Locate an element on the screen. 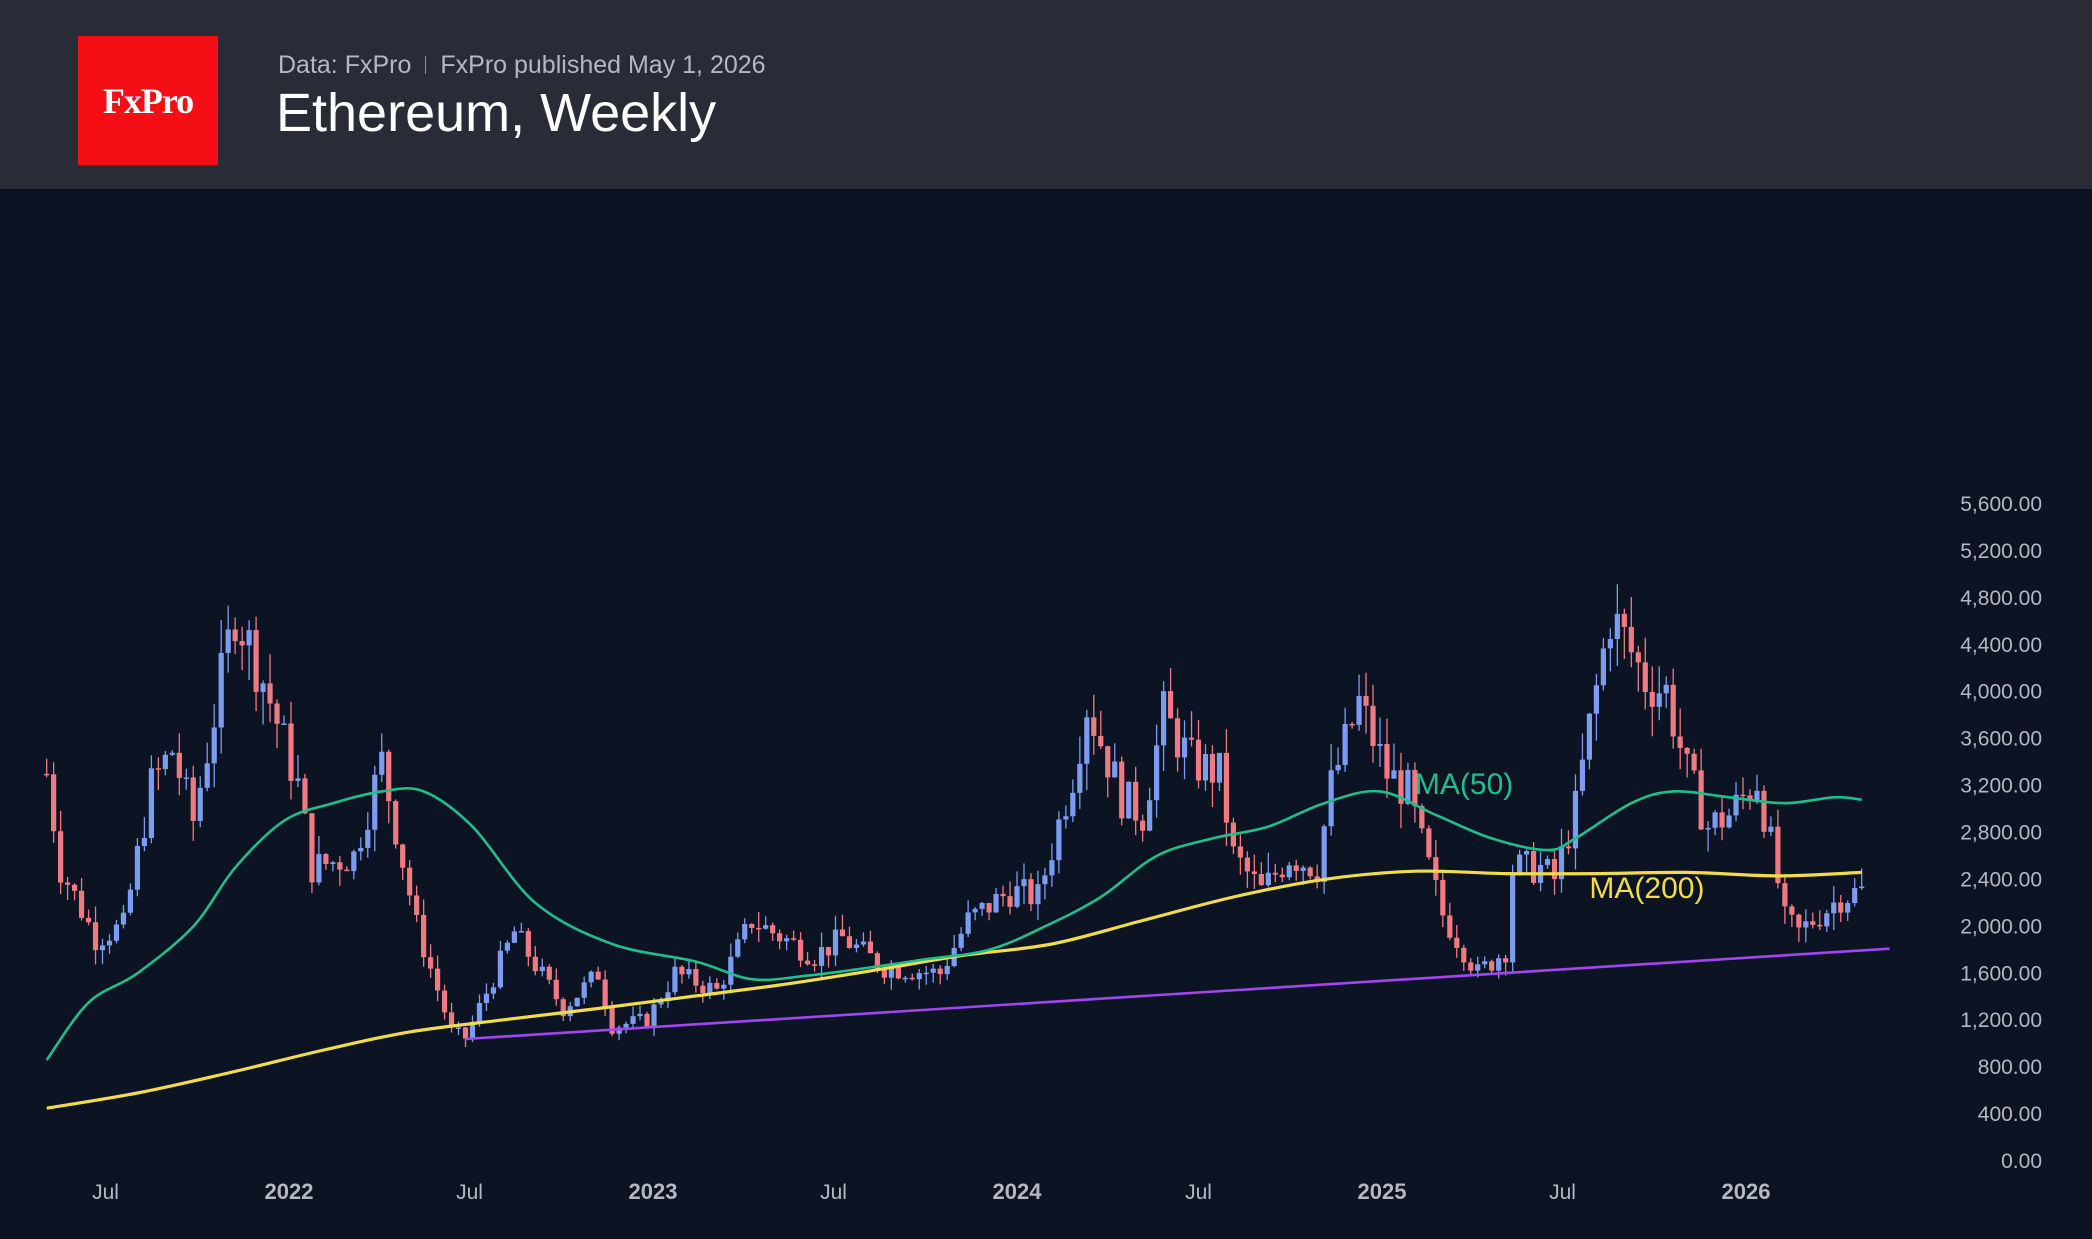 The width and height of the screenshot is (2092, 1239). x-tick-label: 2026 is located at coordinates (1746, 1191).